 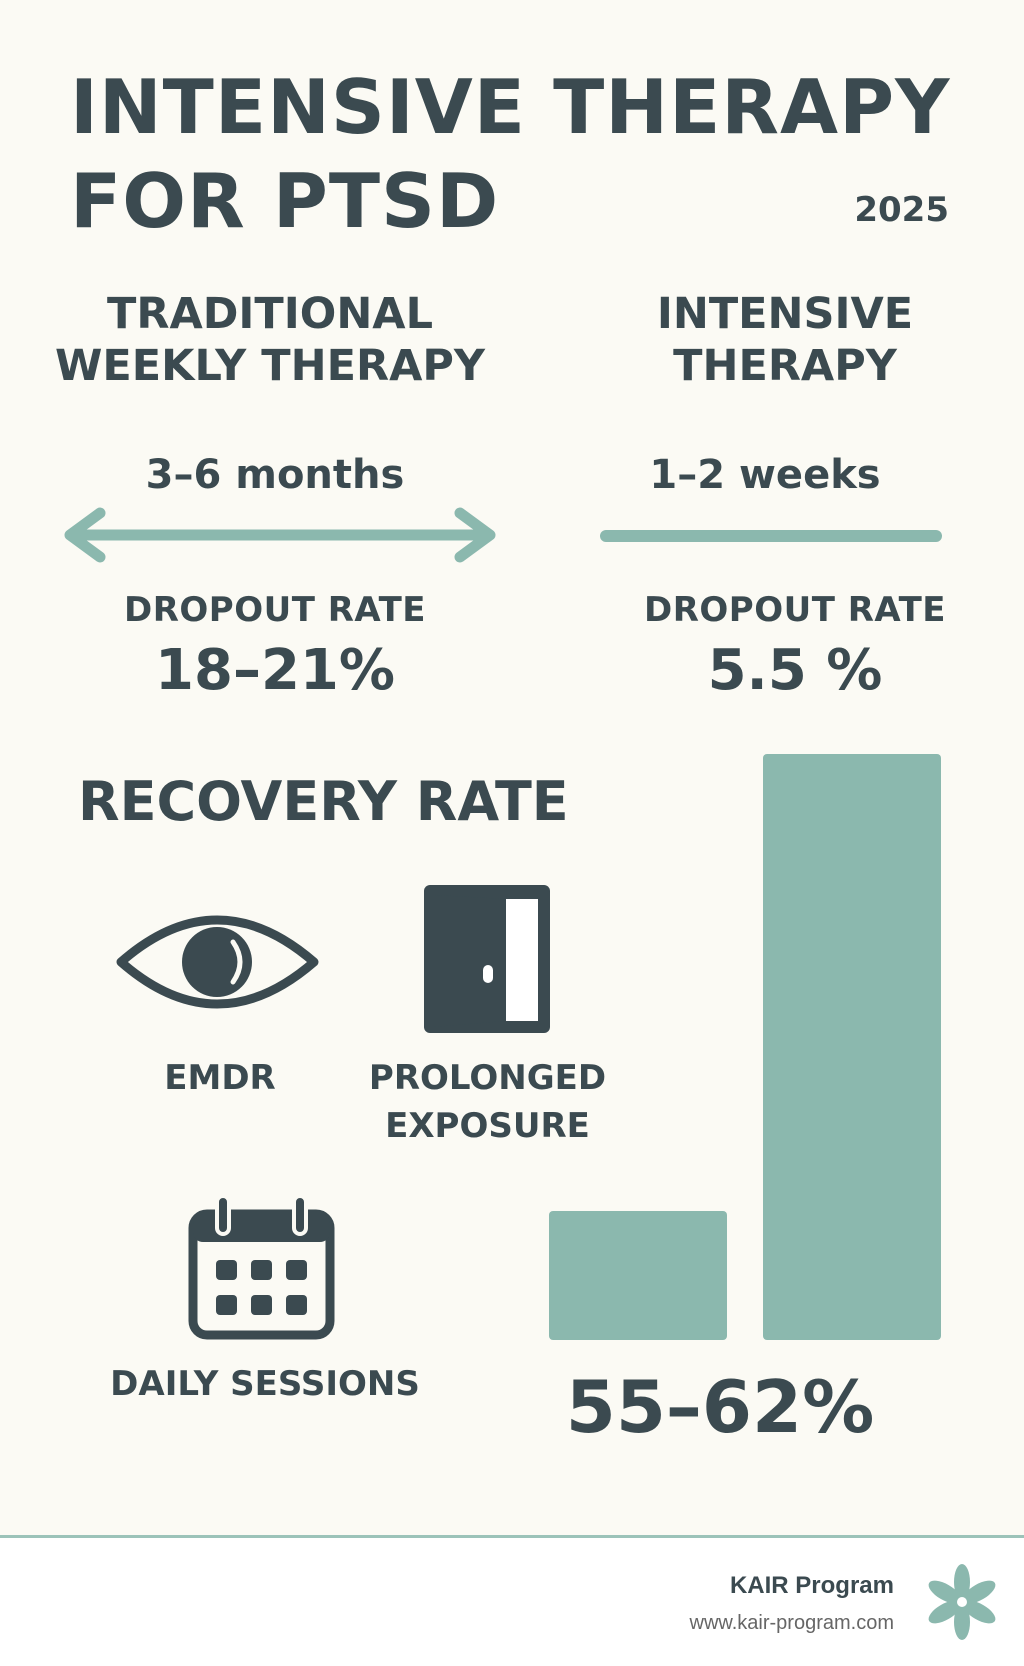 What do you see at coordinates (217, 962) in the screenshot?
I see `eye-icon` at bounding box center [217, 962].